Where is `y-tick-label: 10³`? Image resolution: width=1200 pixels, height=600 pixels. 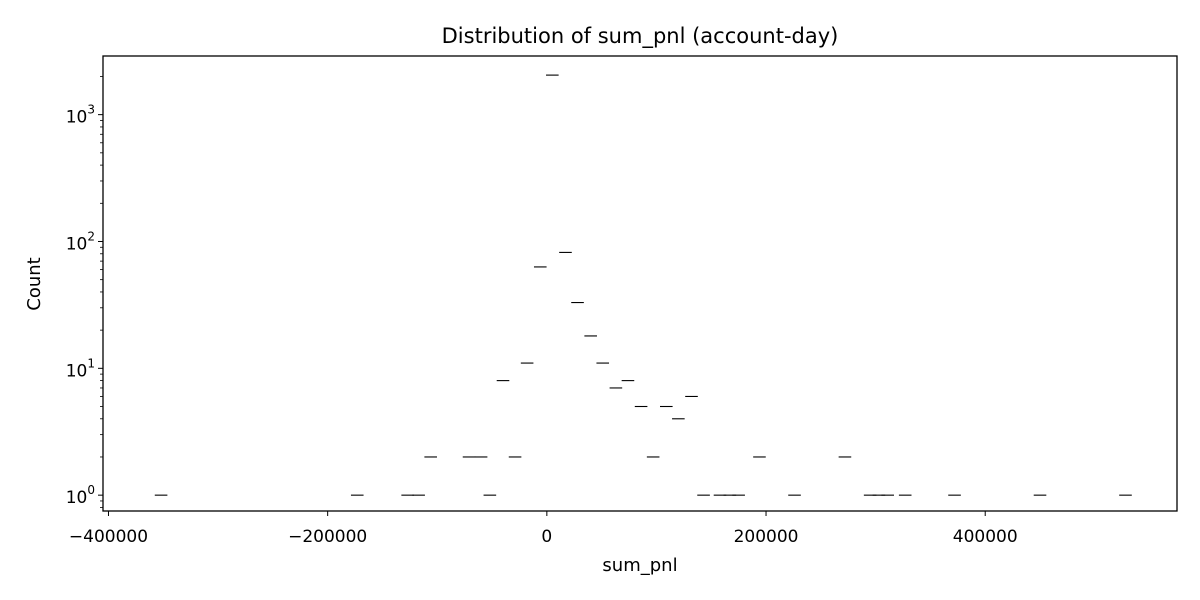
y-tick-label: 10³ is located at coordinates (80, 115).